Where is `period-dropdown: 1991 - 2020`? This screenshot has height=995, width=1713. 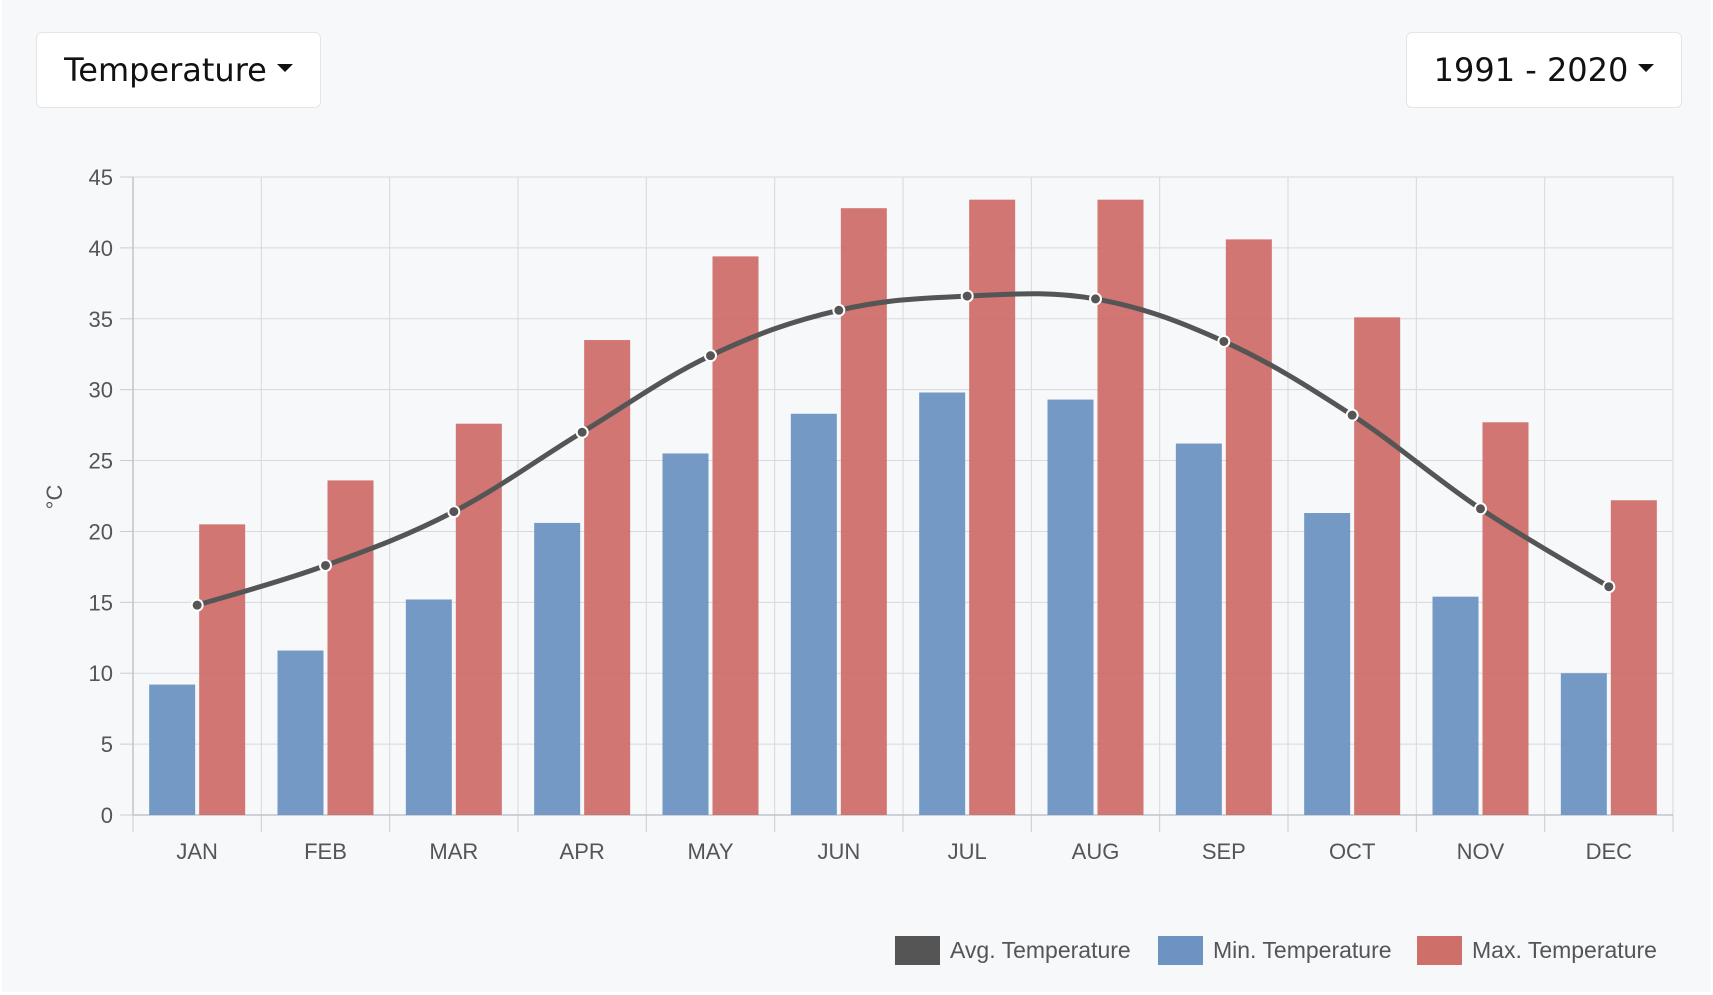 period-dropdown: 1991 - 2020 is located at coordinates (1544, 70).